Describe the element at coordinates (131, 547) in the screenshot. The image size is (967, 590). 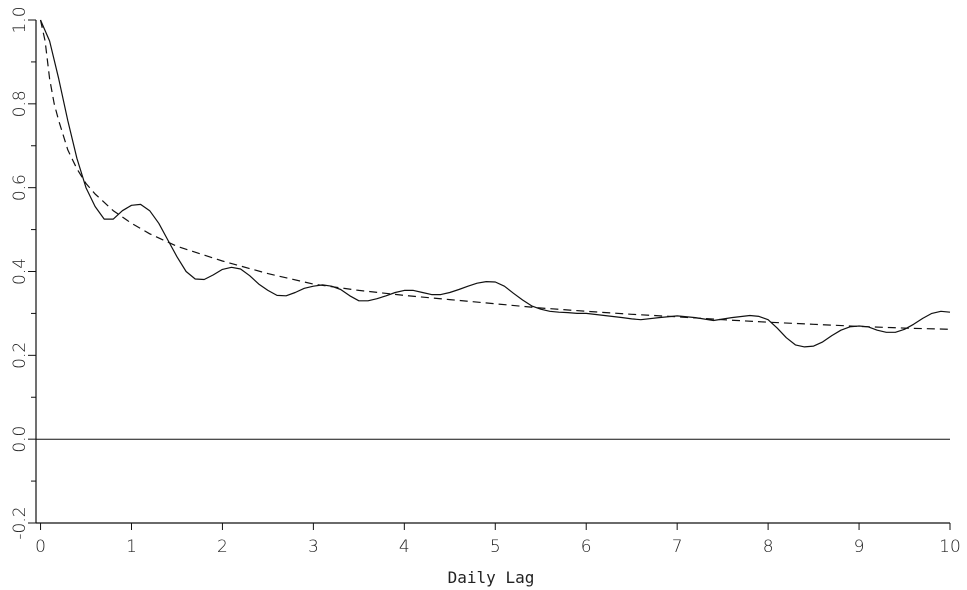
I see `x-tick-label: 1` at that location.